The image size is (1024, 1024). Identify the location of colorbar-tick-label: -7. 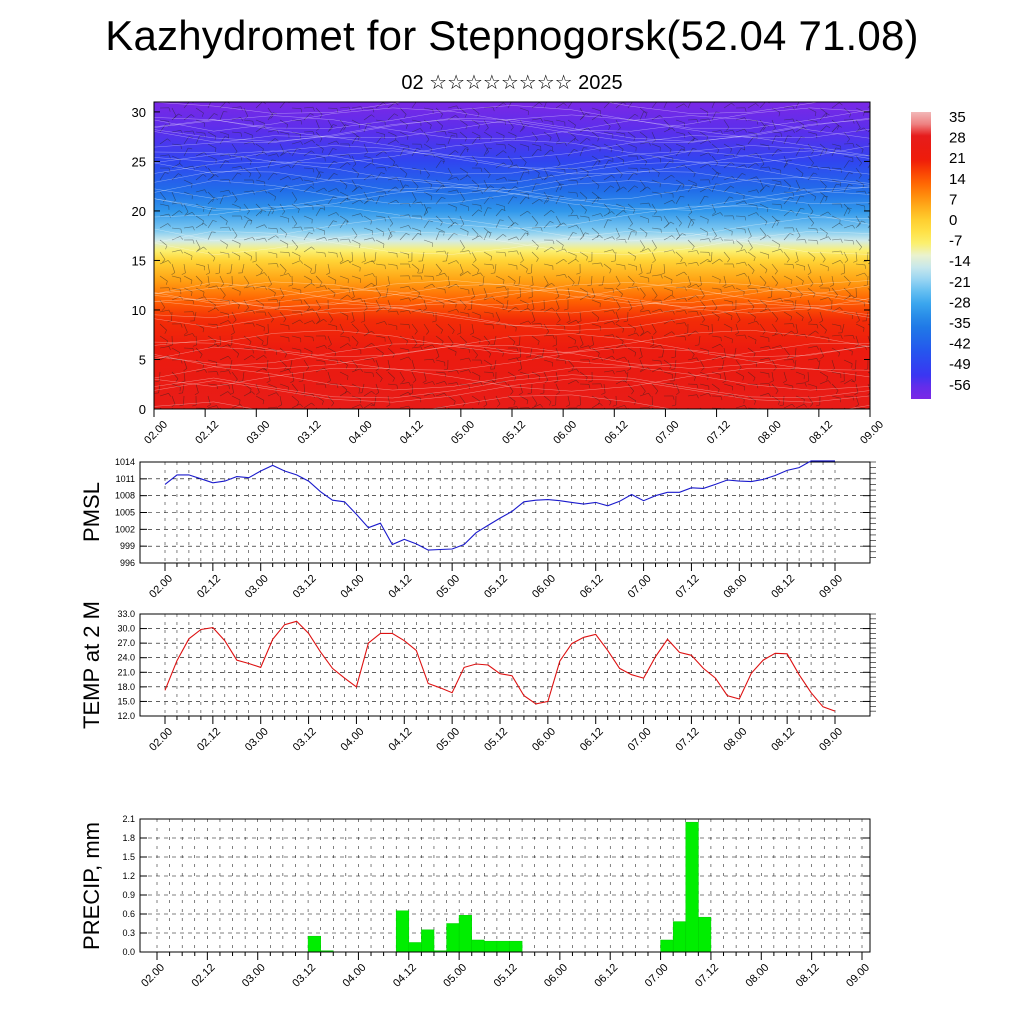
(955, 241).